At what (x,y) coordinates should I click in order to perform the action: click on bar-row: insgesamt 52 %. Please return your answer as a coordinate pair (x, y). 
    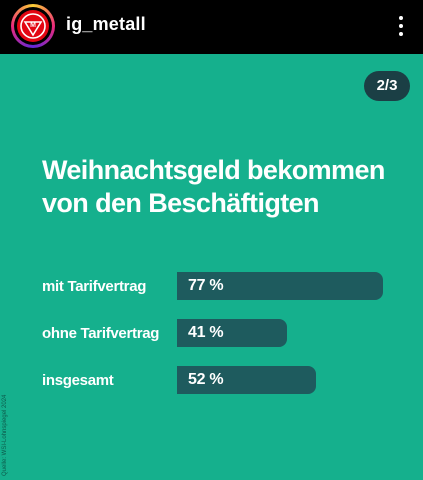
    Looking at the image, I should click on (211, 381).